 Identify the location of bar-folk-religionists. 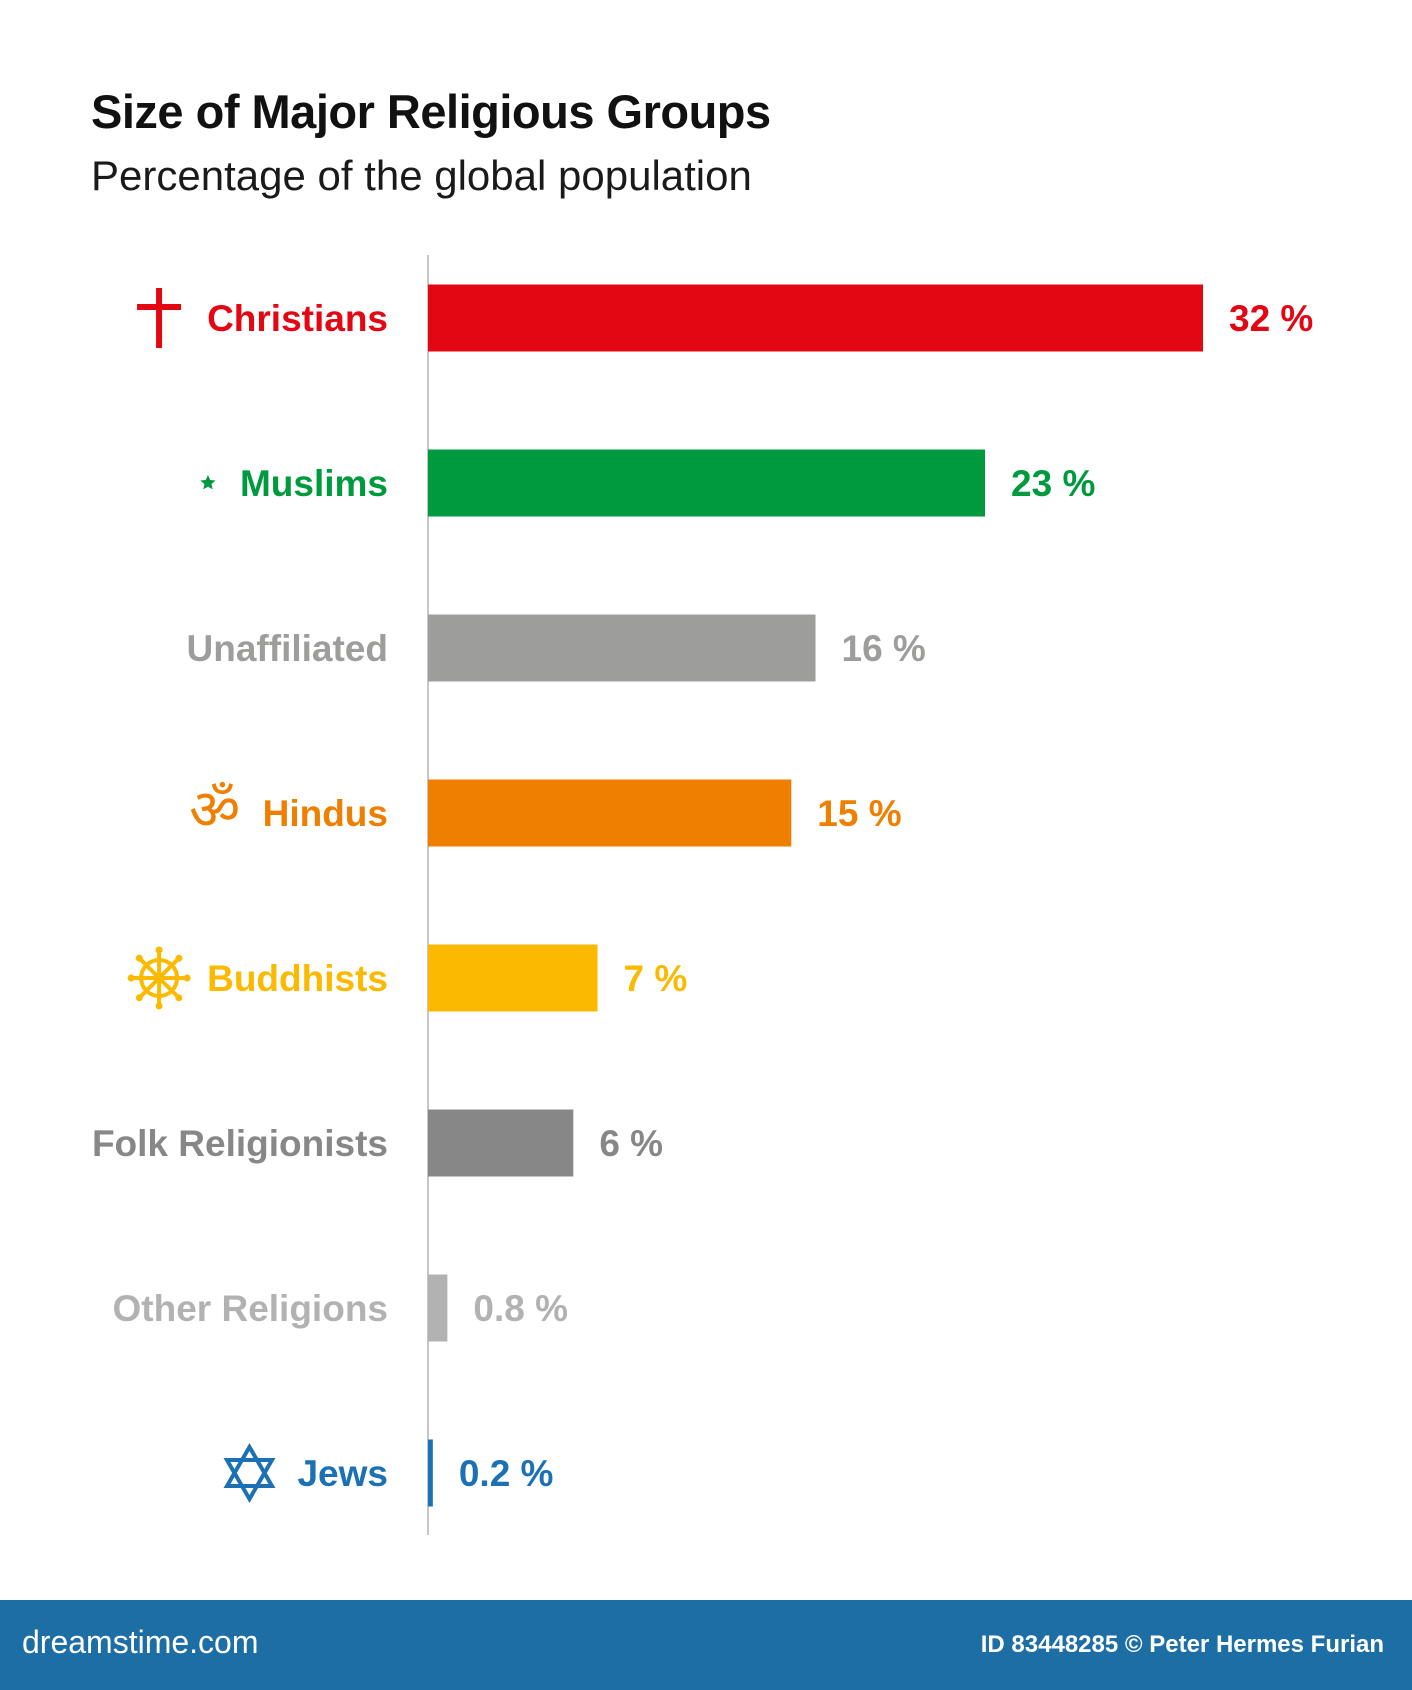
(501, 1143).